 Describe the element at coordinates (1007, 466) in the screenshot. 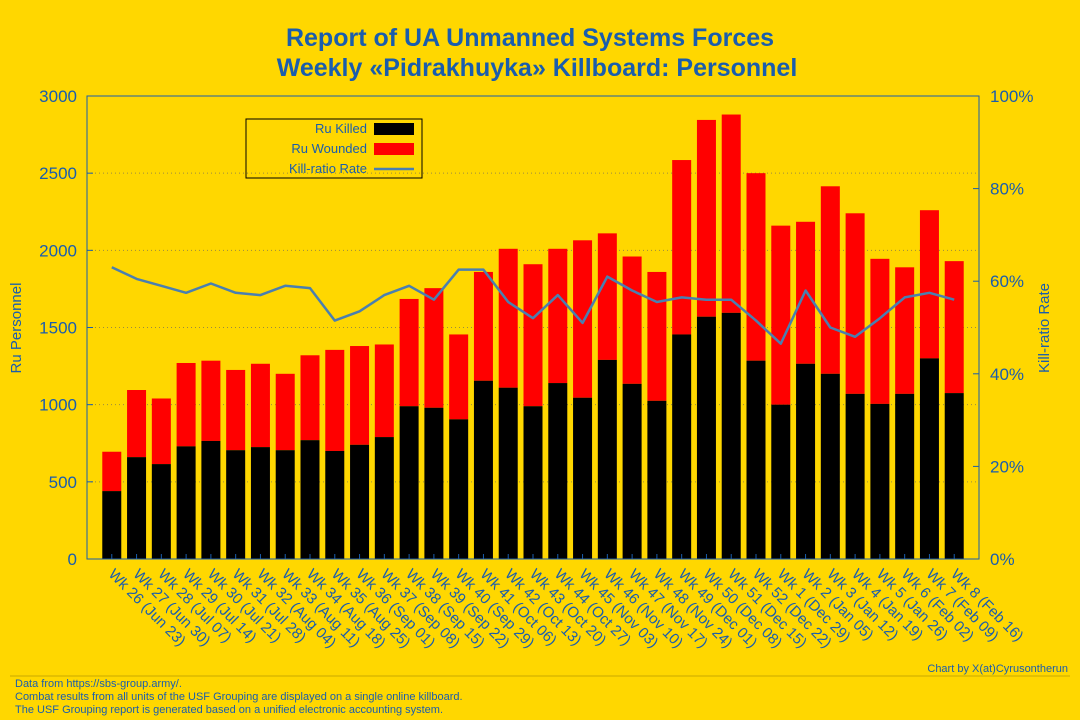

I see `y2-tick-label: 20%` at that location.